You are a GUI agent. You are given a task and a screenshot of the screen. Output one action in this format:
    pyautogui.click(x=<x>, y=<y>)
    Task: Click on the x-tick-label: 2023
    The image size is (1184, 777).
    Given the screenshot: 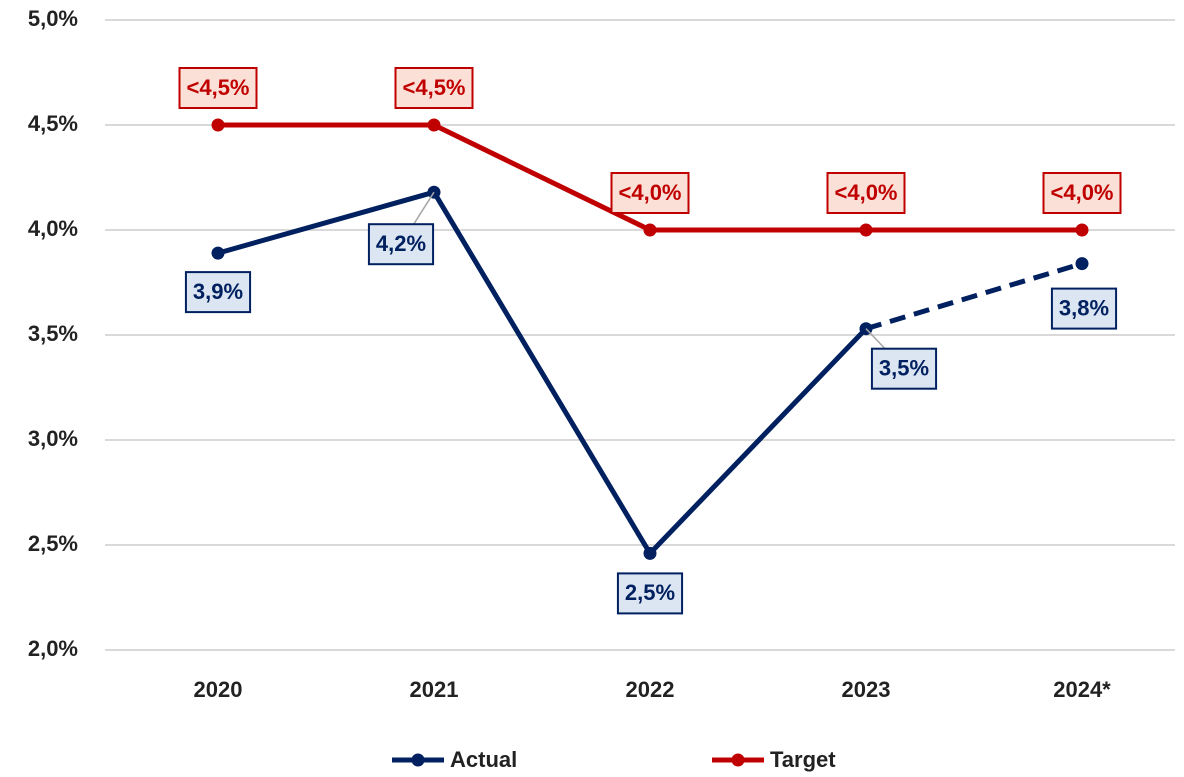 What is the action you would take?
    pyautogui.click(x=866, y=689)
    